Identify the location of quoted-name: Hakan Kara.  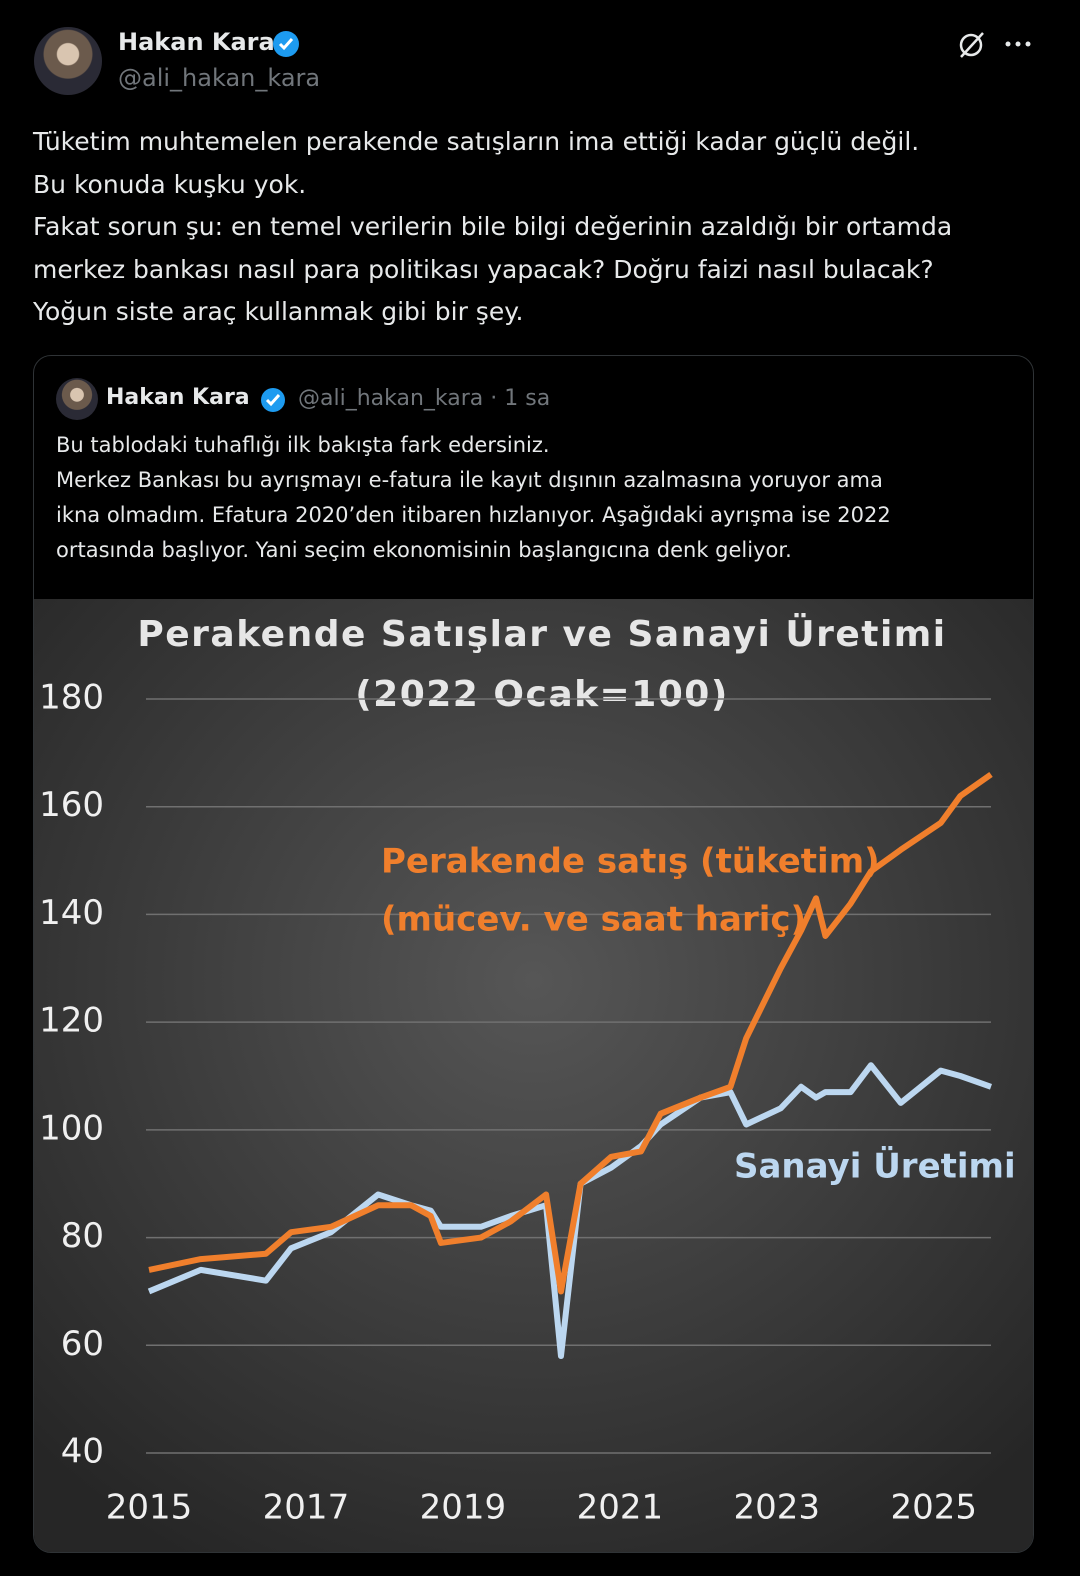
(178, 397).